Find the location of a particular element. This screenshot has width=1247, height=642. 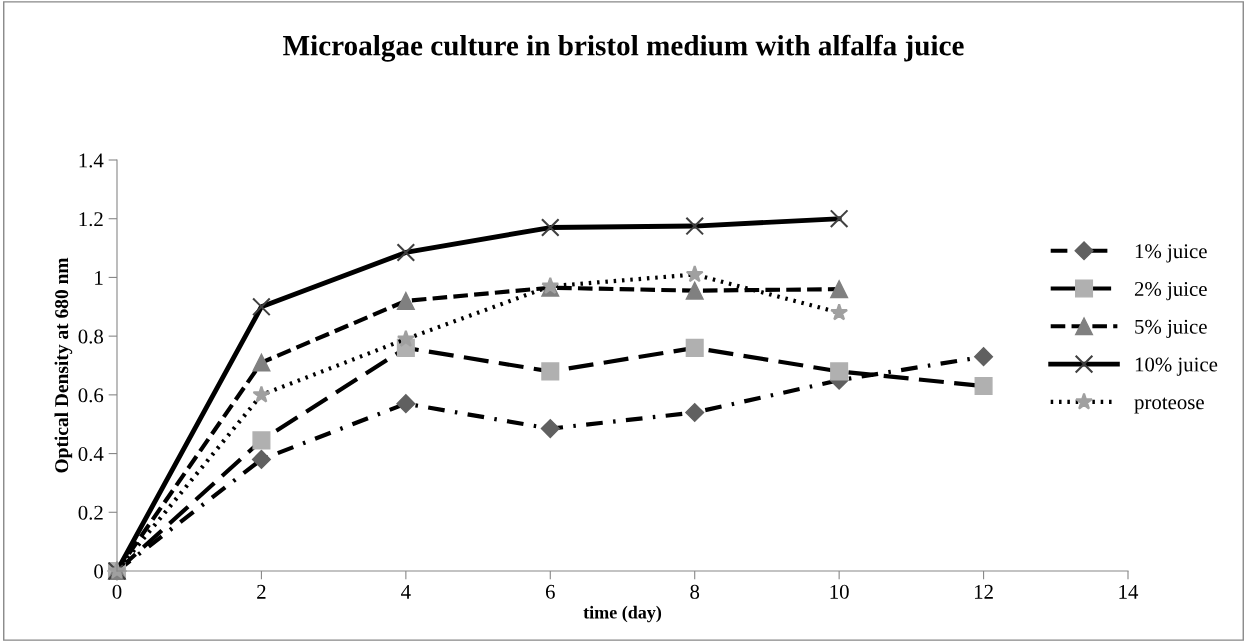

legend-label: 1% juice is located at coordinates (1171, 253).